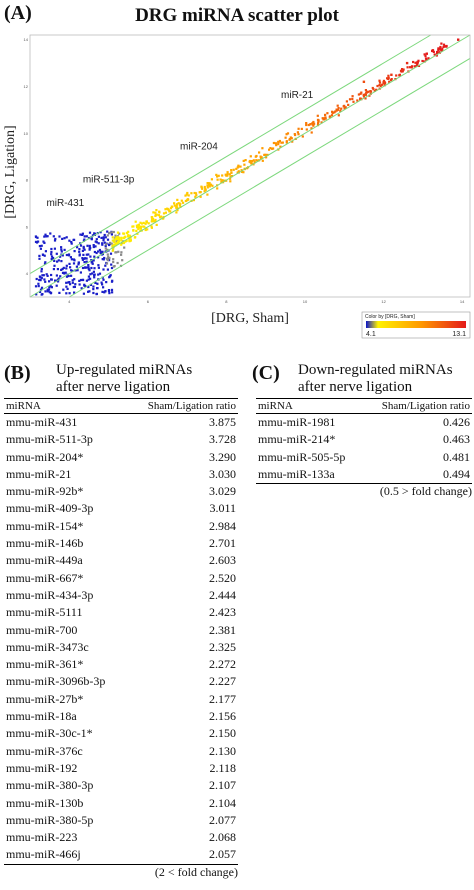  I want to click on x-tick-label: 14, so click(462, 301).